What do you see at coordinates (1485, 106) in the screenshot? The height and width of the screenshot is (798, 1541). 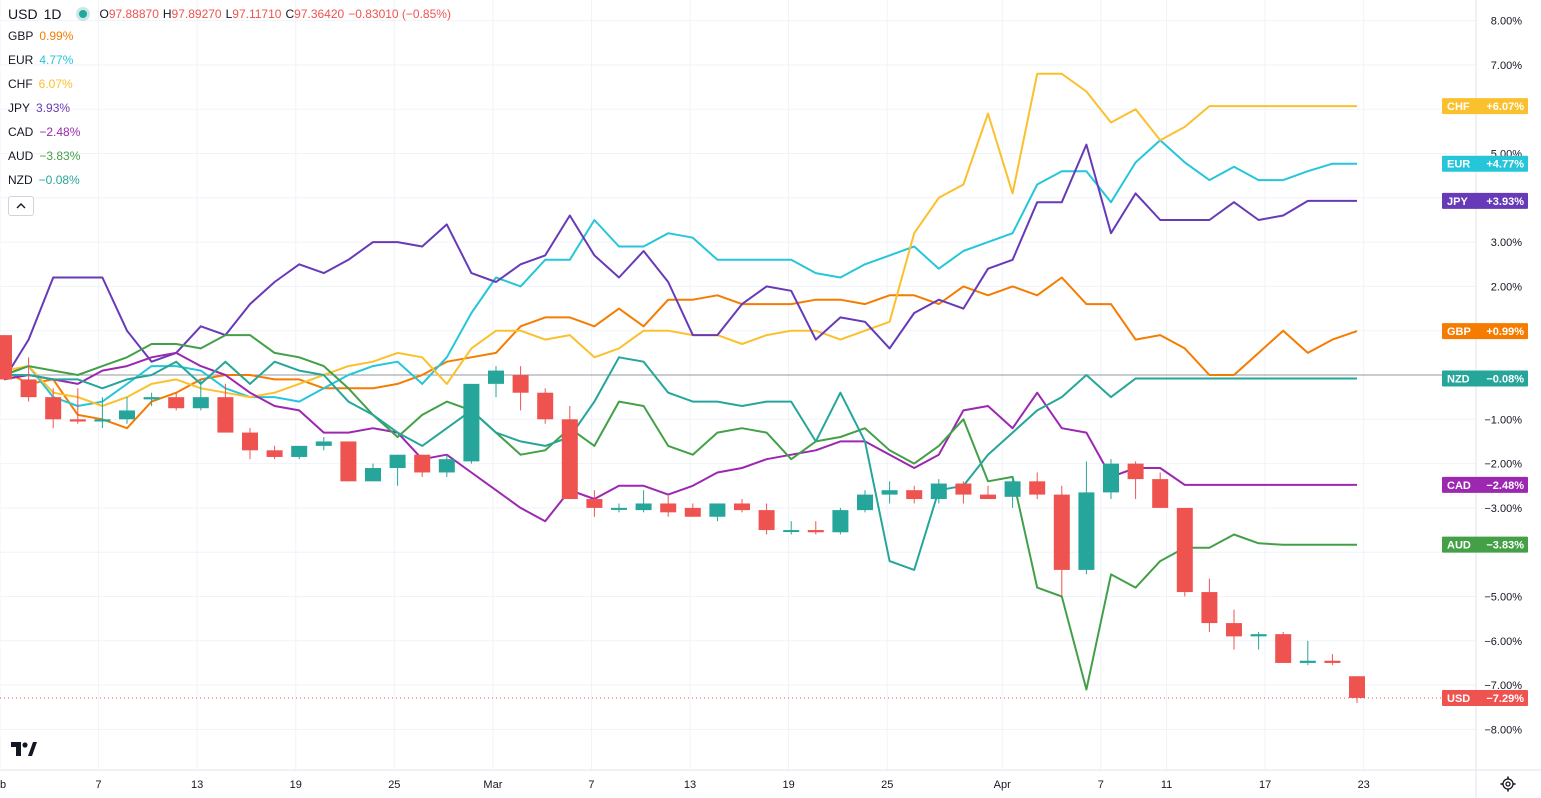 I see `tag-chf: CHF +6.07%` at bounding box center [1485, 106].